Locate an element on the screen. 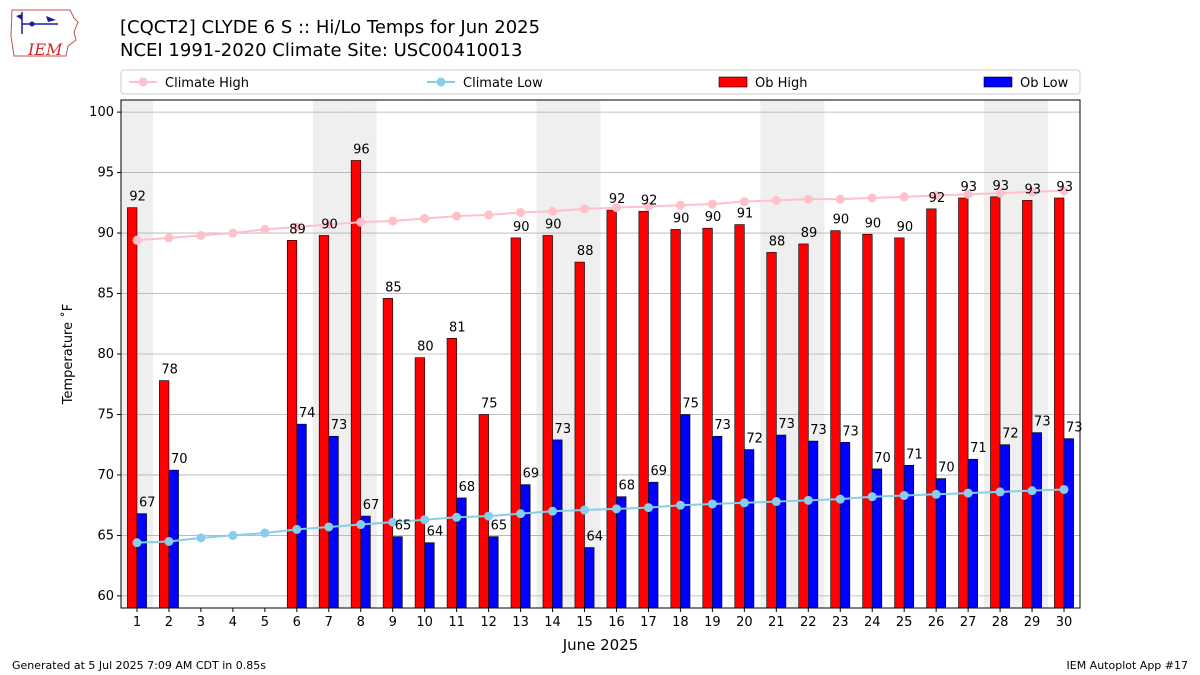  legend-label-climate-low: Climate Low is located at coordinates (503, 83).